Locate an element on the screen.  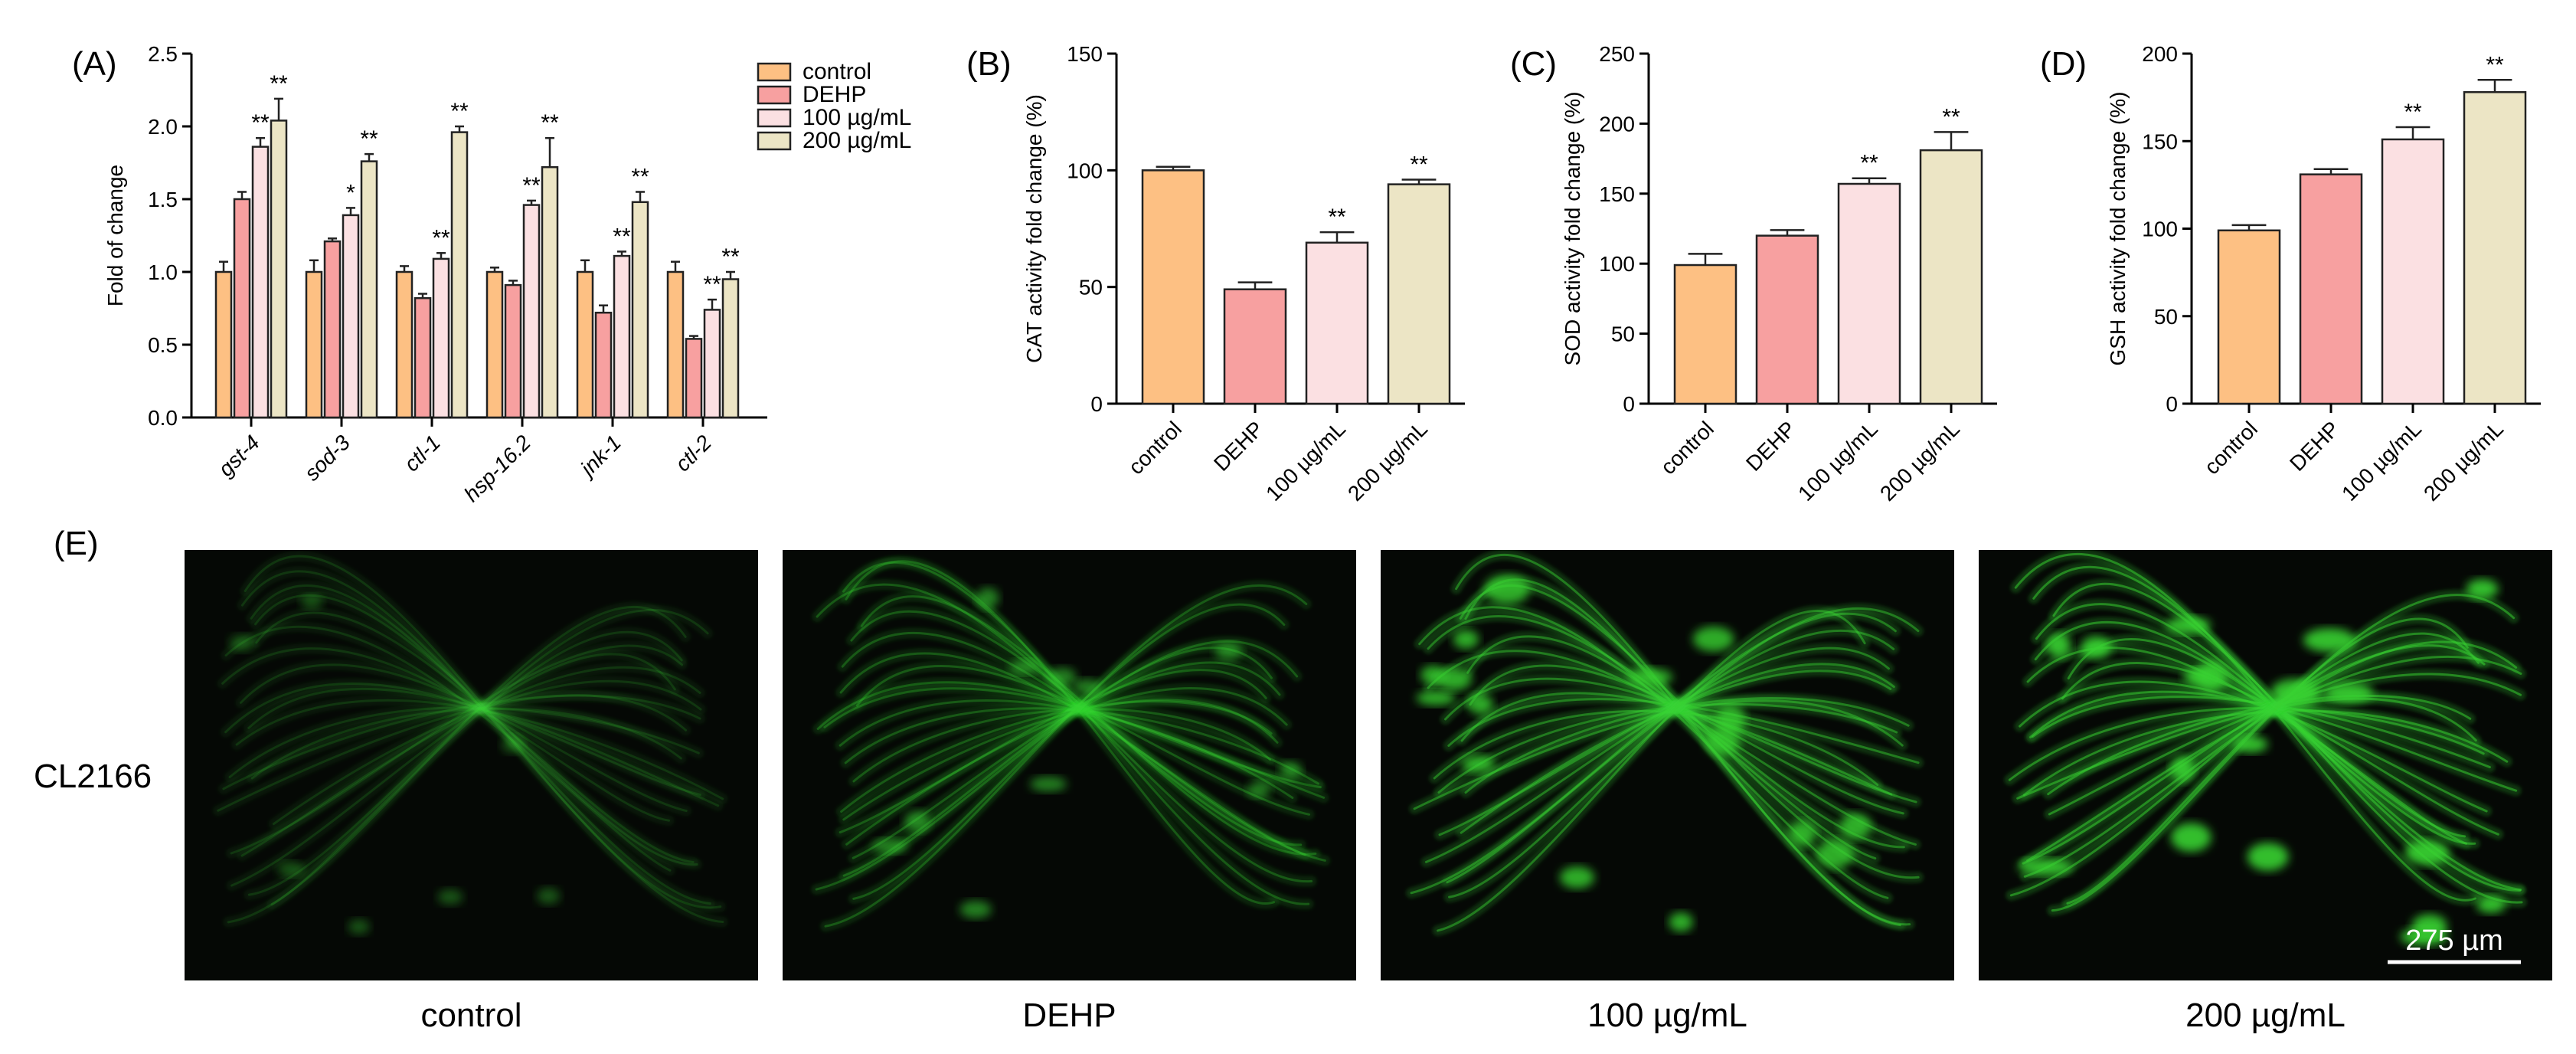
y-tick-label: 250 is located at coordinates (1617, 54).